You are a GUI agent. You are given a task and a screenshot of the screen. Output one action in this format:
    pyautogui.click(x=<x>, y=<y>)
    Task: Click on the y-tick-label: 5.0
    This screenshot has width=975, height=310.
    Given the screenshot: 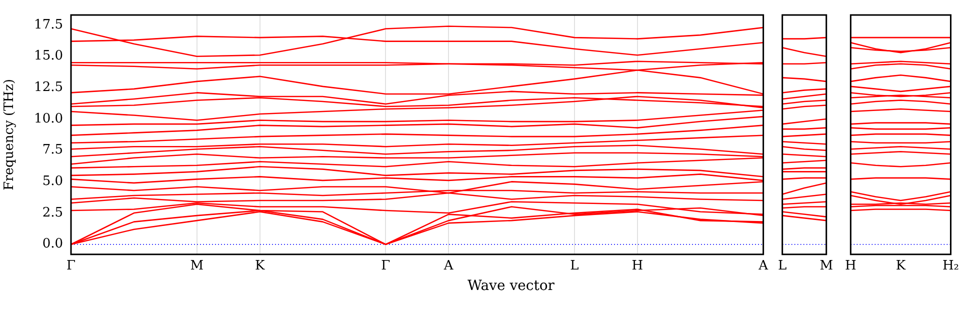 What is the action you would take?
    pyautogui.click(x=52, y=182)
    